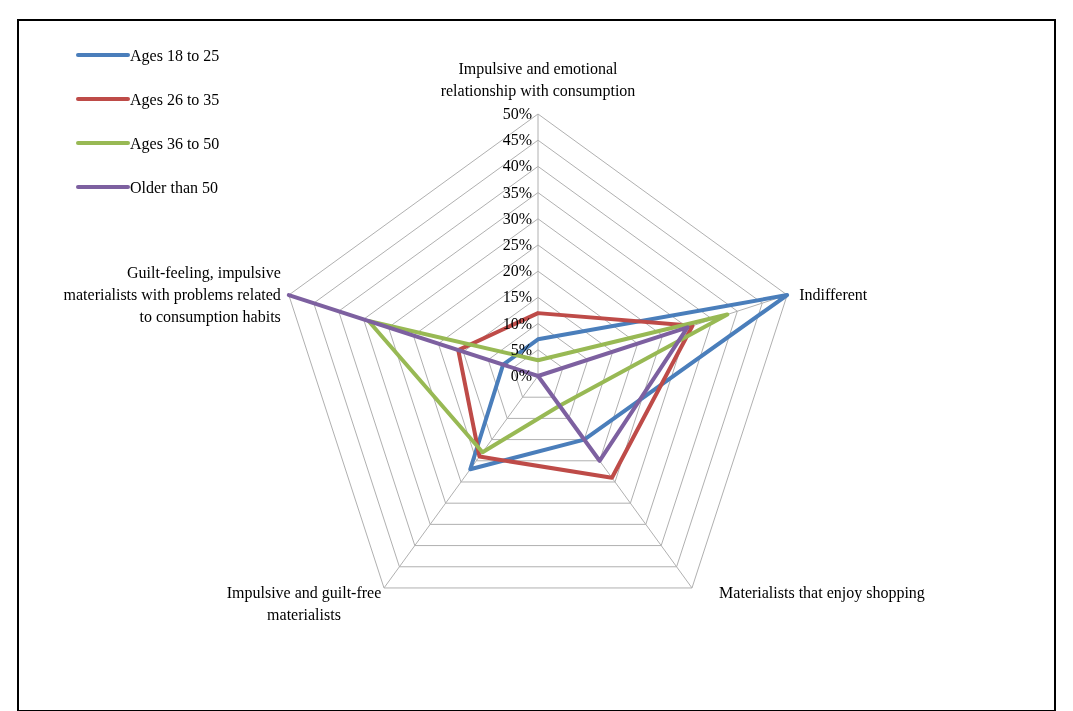 This screenshot has width=1073, height=711. I want to click on y-tick-label: 40%, so click(517, 166).